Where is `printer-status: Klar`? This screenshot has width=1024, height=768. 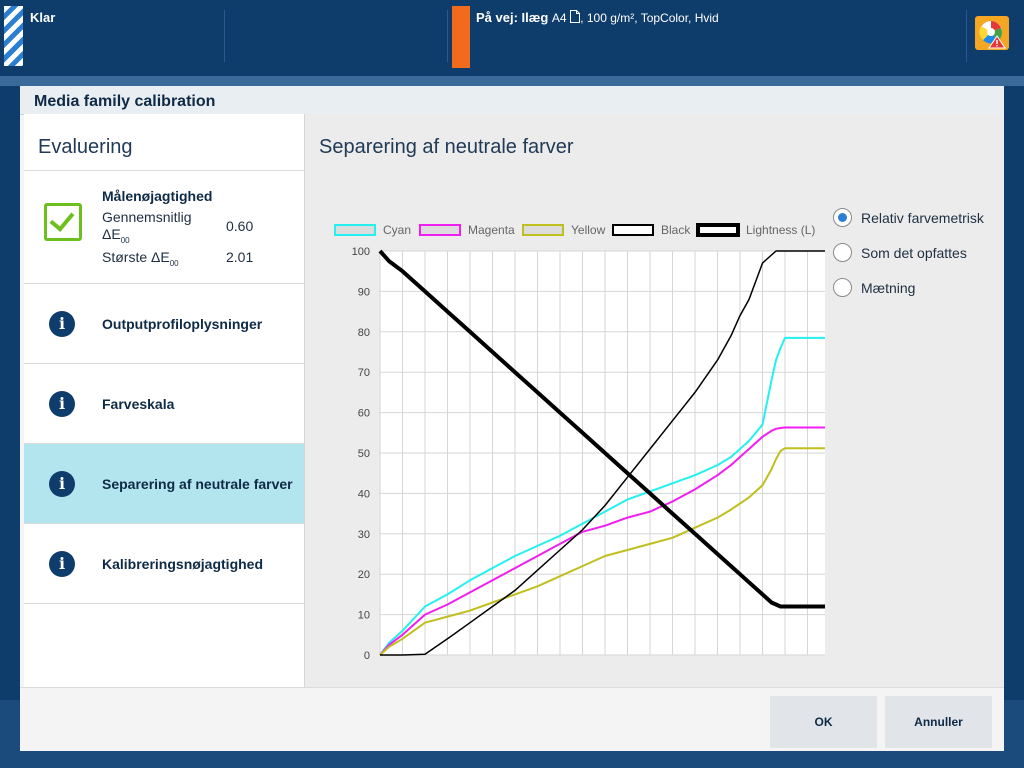 printer-status: Klar is located at coordinates (43, 17).